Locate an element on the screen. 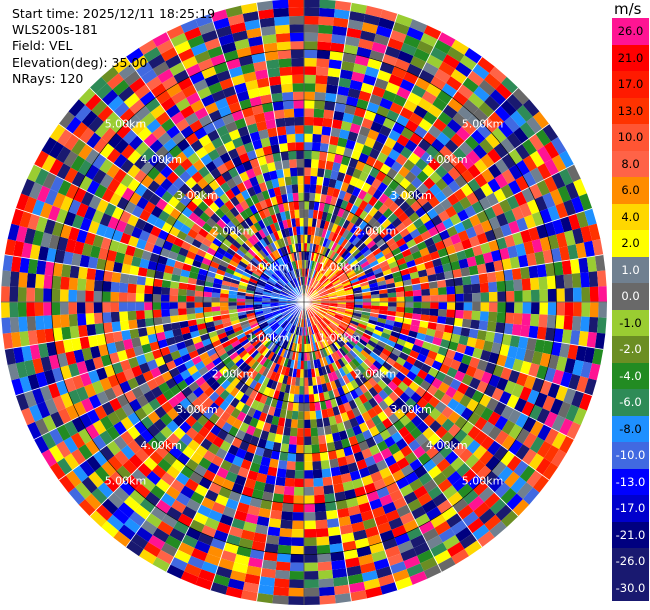 This screenshot has height=610, width=650. elevation-label: Elevation(deg): 35.00 is located at coordinates (80, 62).